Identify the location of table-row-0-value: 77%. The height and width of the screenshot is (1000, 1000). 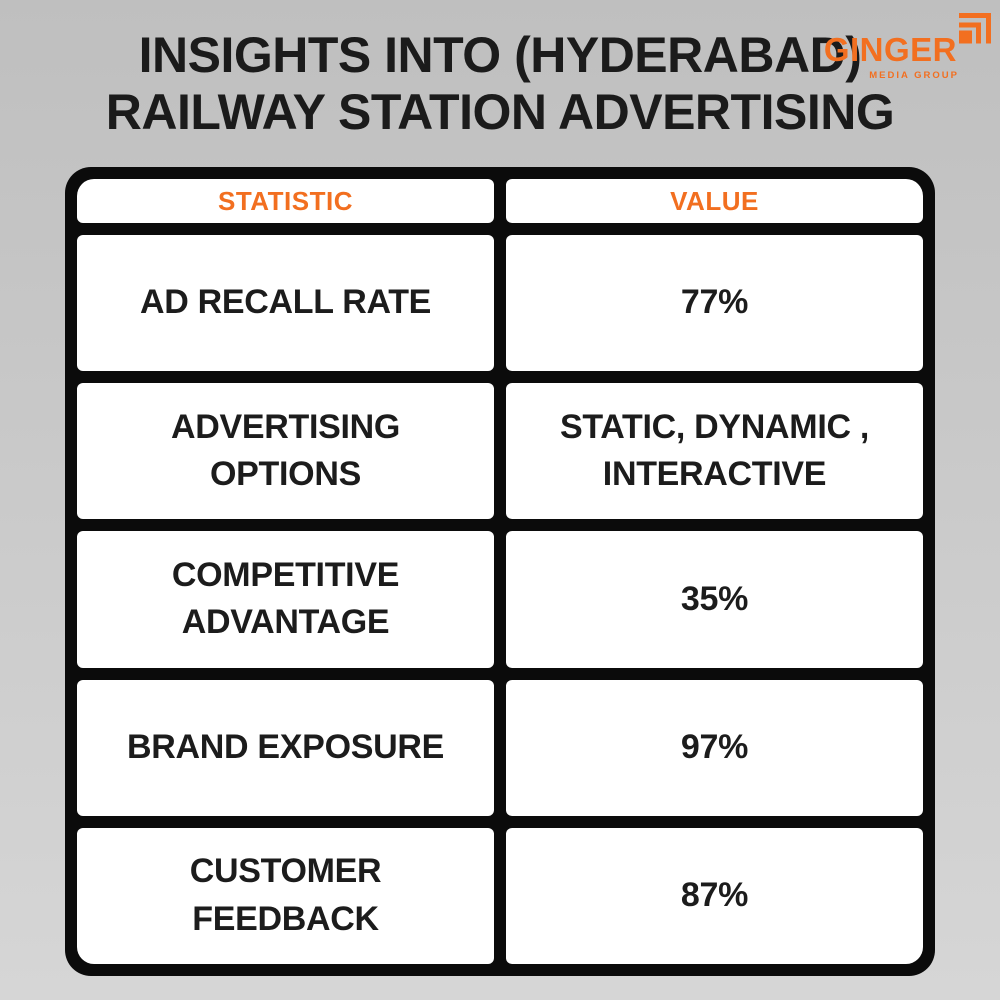
(714, 303).